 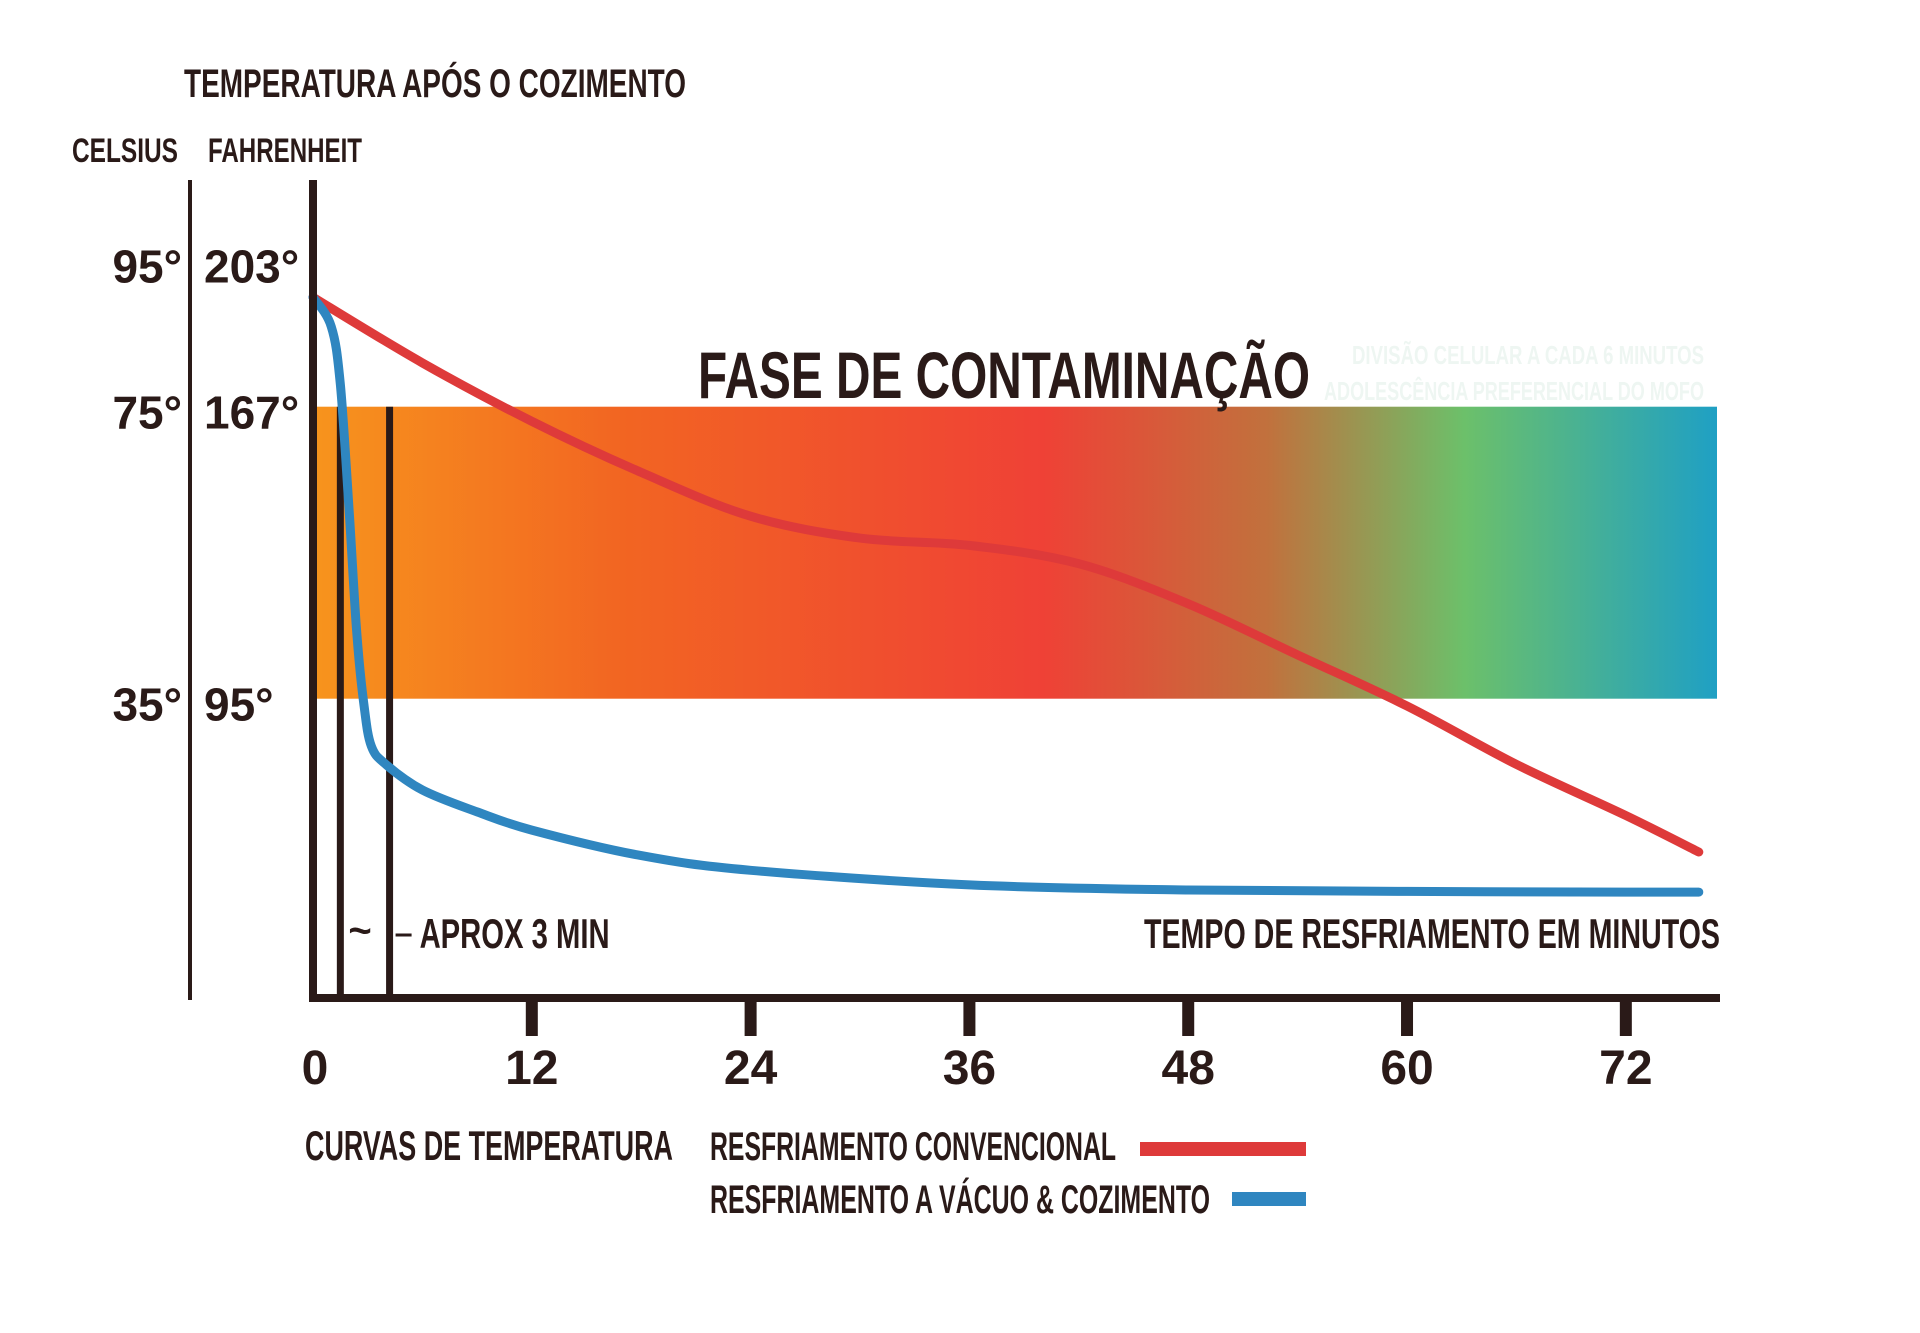 What do you see at coordinates (251, 413) in the screenshot?
I see `y-tick-fahrenheit-1: 167°` at bounding box center [251, 413].